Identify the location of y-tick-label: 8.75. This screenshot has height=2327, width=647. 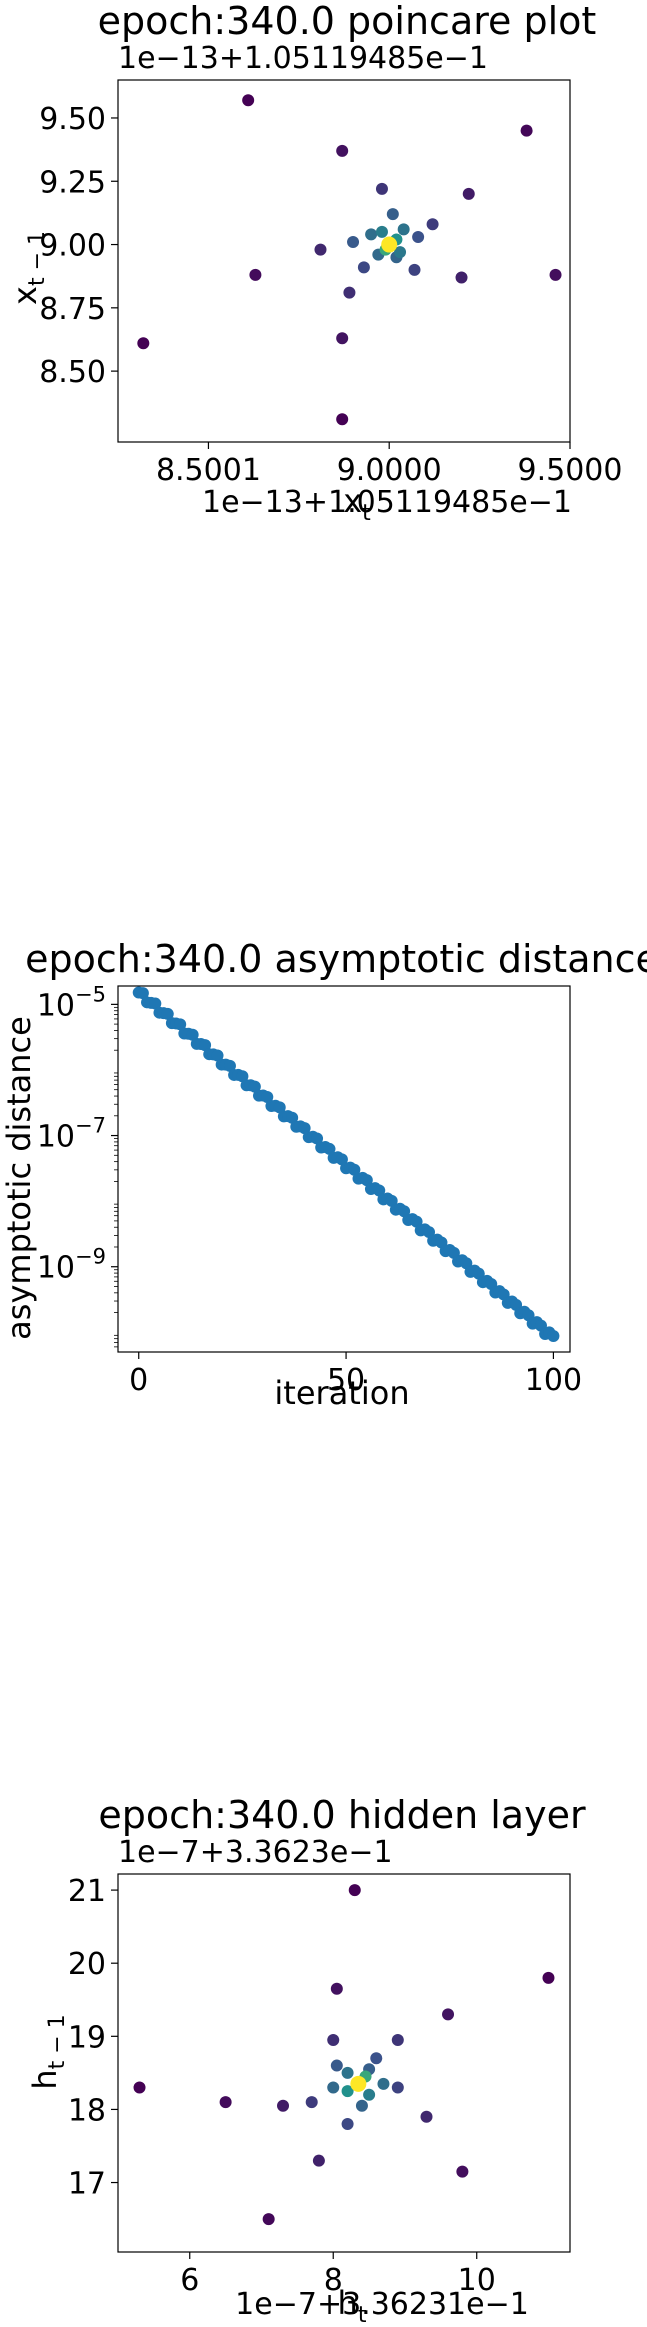
(72, 309).